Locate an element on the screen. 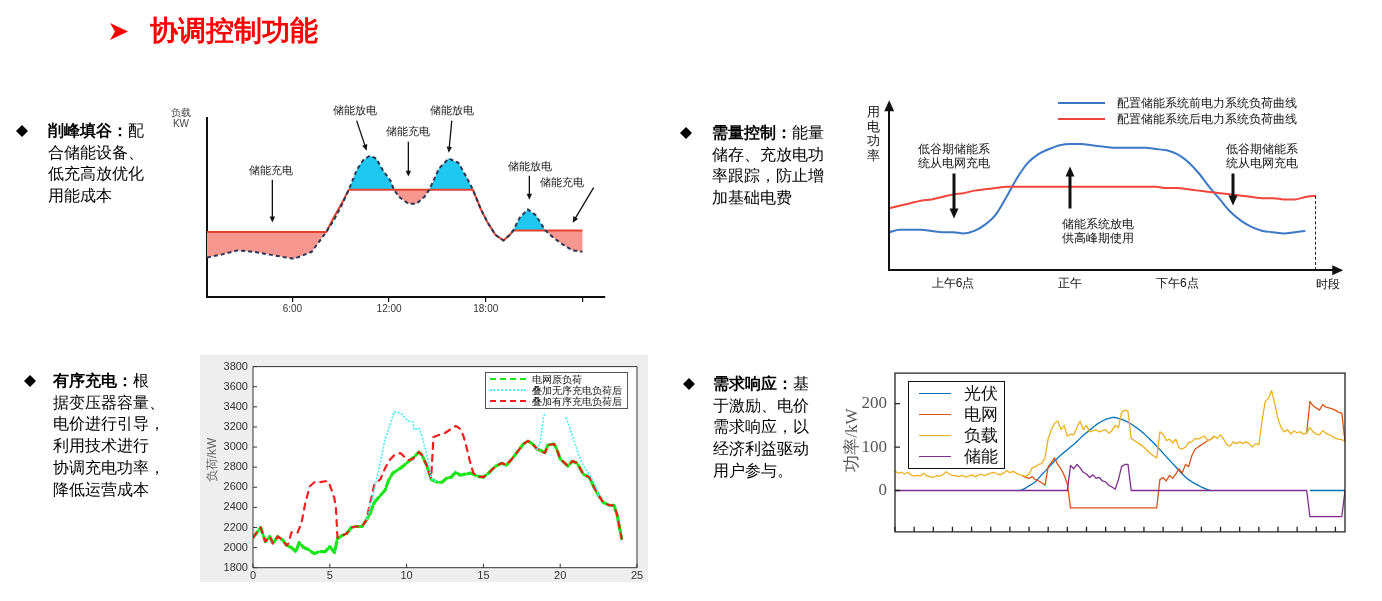 The width and height of the screenshot is (1382, 601). y-tick-label: 2600 is located at coordinates (235, 486).